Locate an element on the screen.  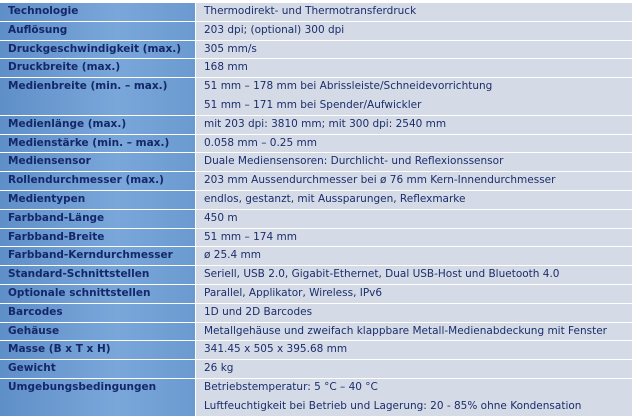
spec-value-cell: 26 kg is located at coordinates (414, 369).